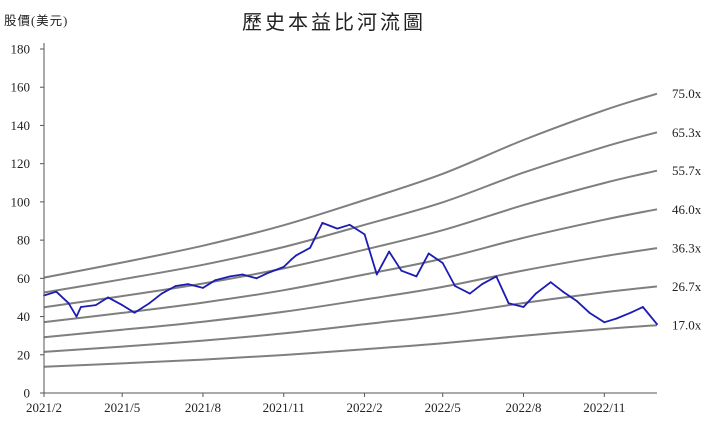 The width and height of the screenshot is (720, 424). I want to click on pe-band-label: 26.7x, so click(687, 286).